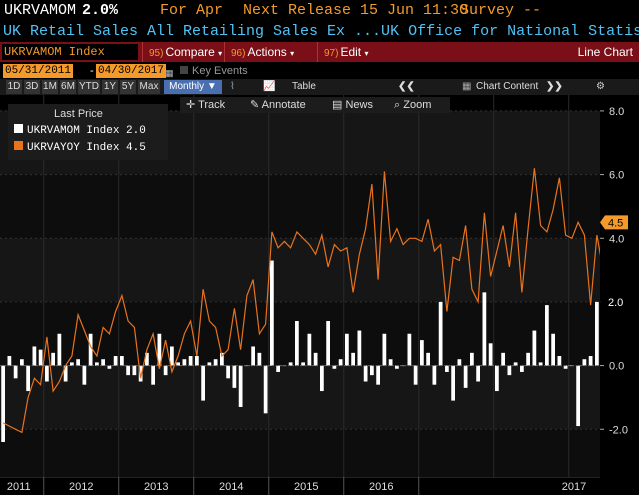  I want to click on period-5y: 5Y, so click(128, 87).